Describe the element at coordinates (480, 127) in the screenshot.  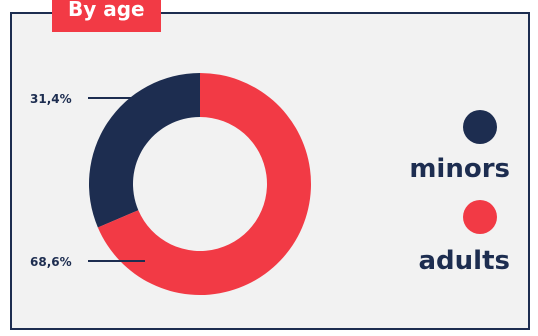
I see `legend-marker-minors` at that location.